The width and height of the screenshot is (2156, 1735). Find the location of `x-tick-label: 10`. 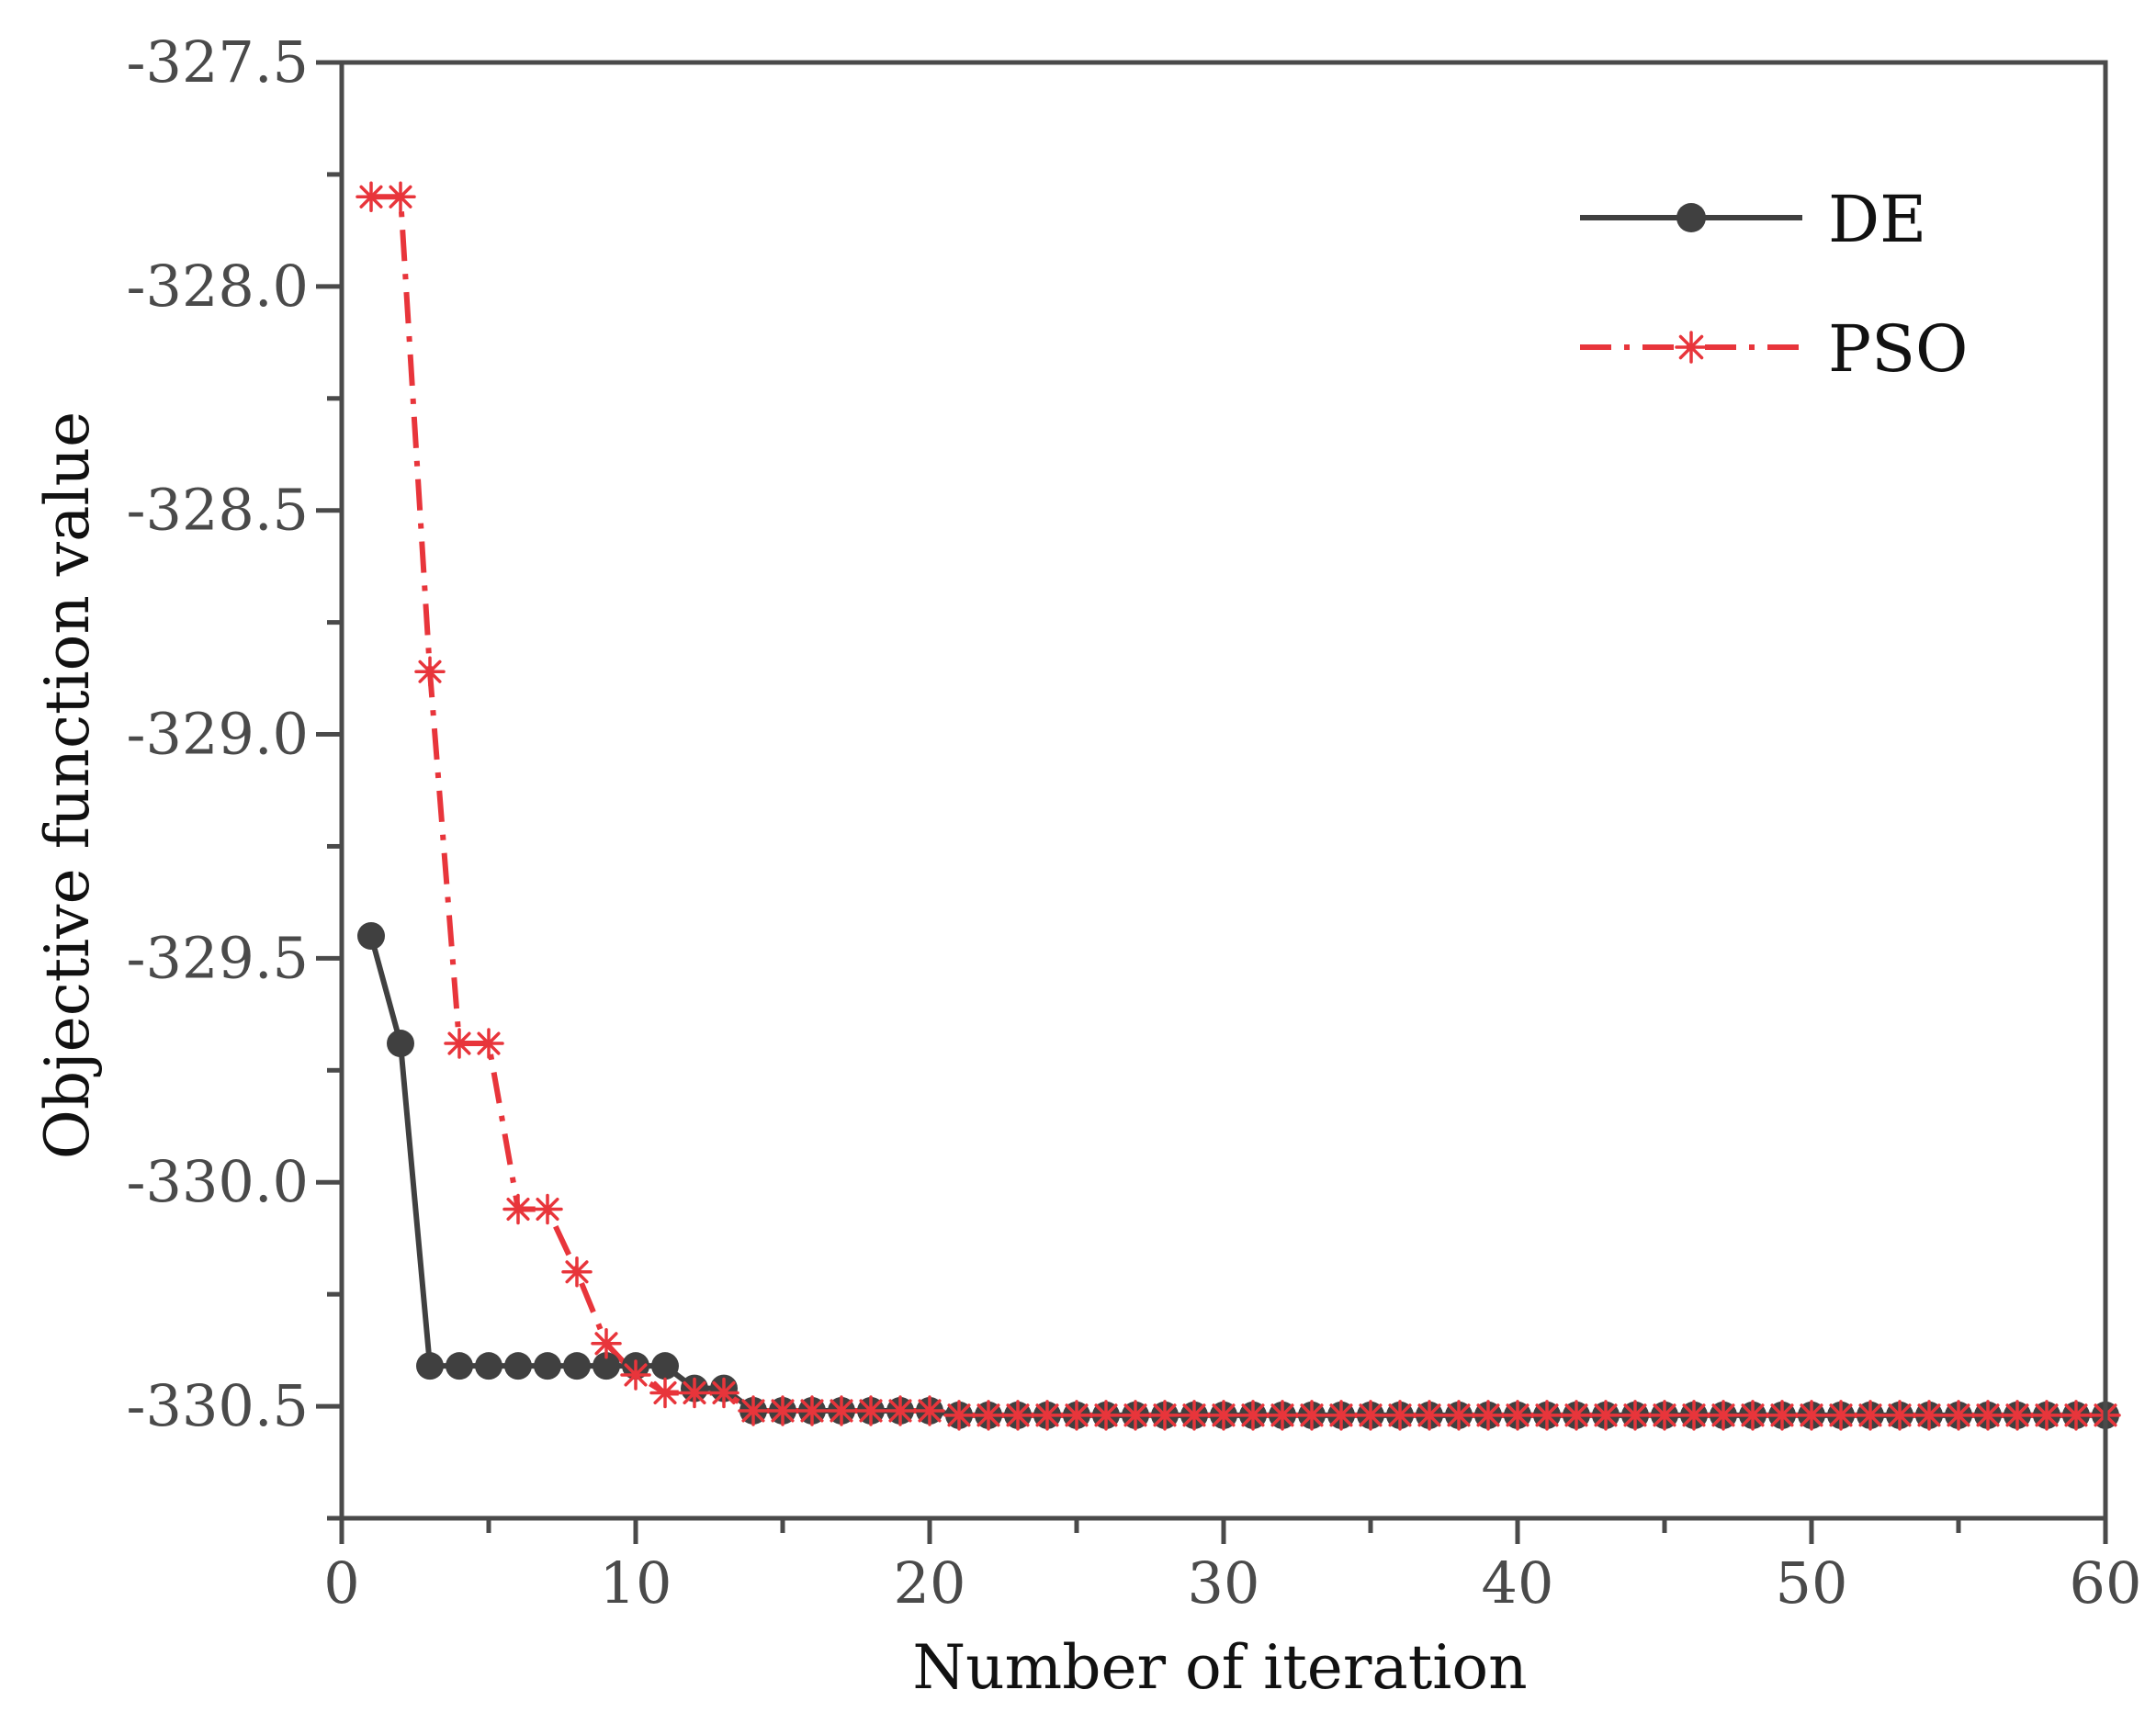

x-tick-label: 10 is located at coordinates (636, 1583).